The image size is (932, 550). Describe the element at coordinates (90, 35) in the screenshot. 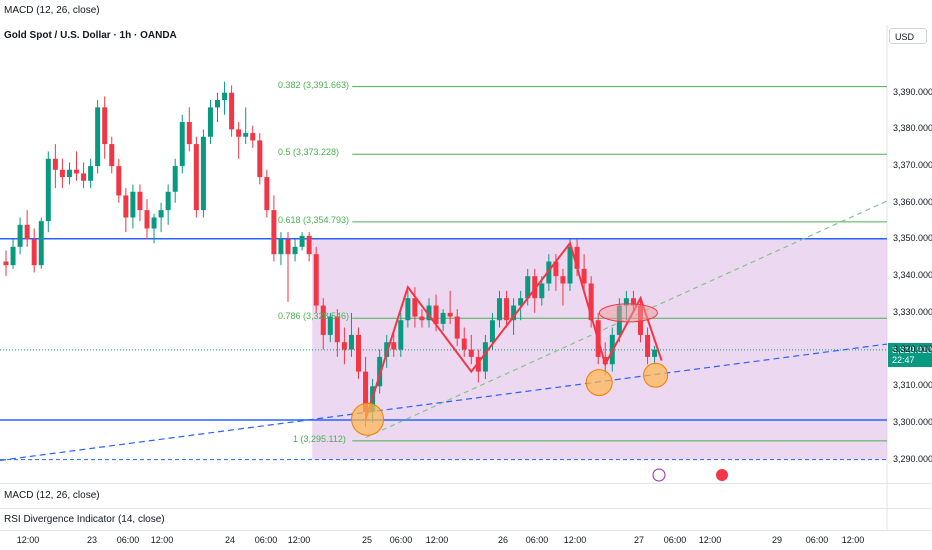

I see `symbol-title: Gold Spot / U.S. Dollar · 1h · OANDA` at that location.